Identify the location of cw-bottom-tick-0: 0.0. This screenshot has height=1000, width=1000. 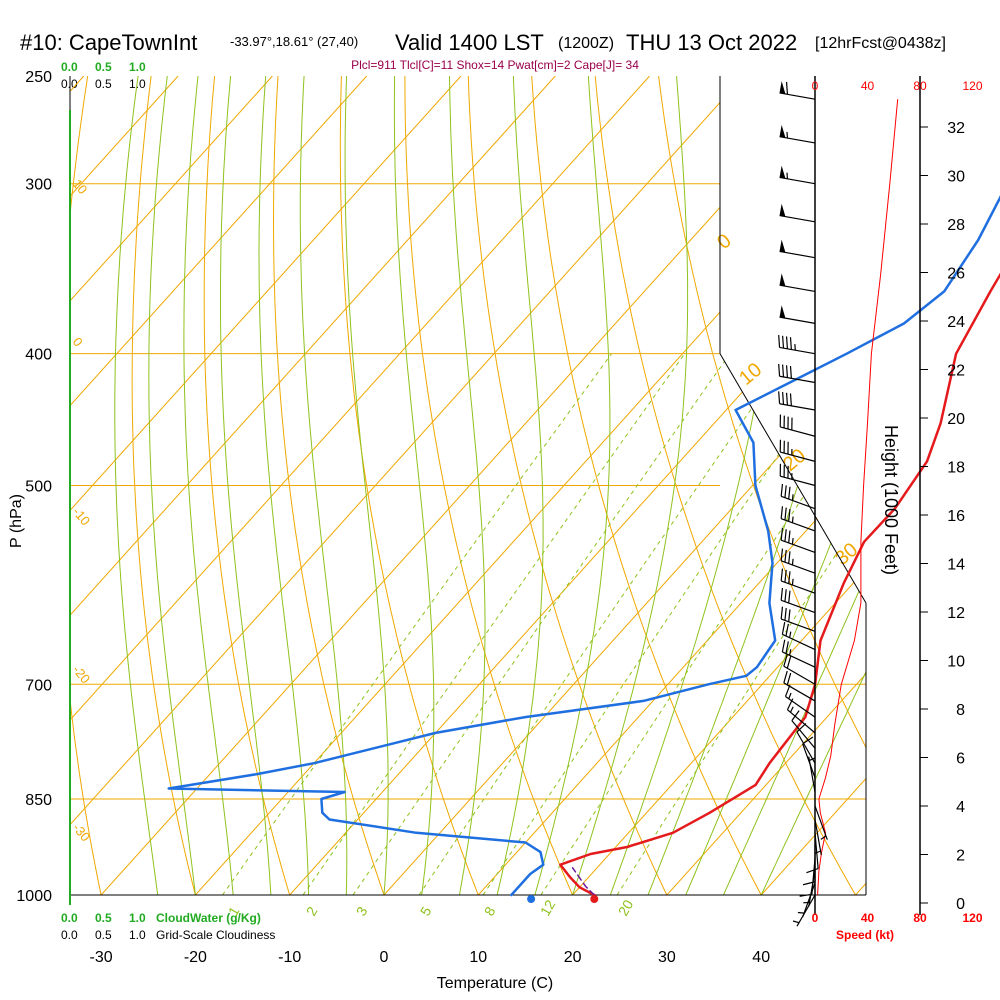
(69, 918).